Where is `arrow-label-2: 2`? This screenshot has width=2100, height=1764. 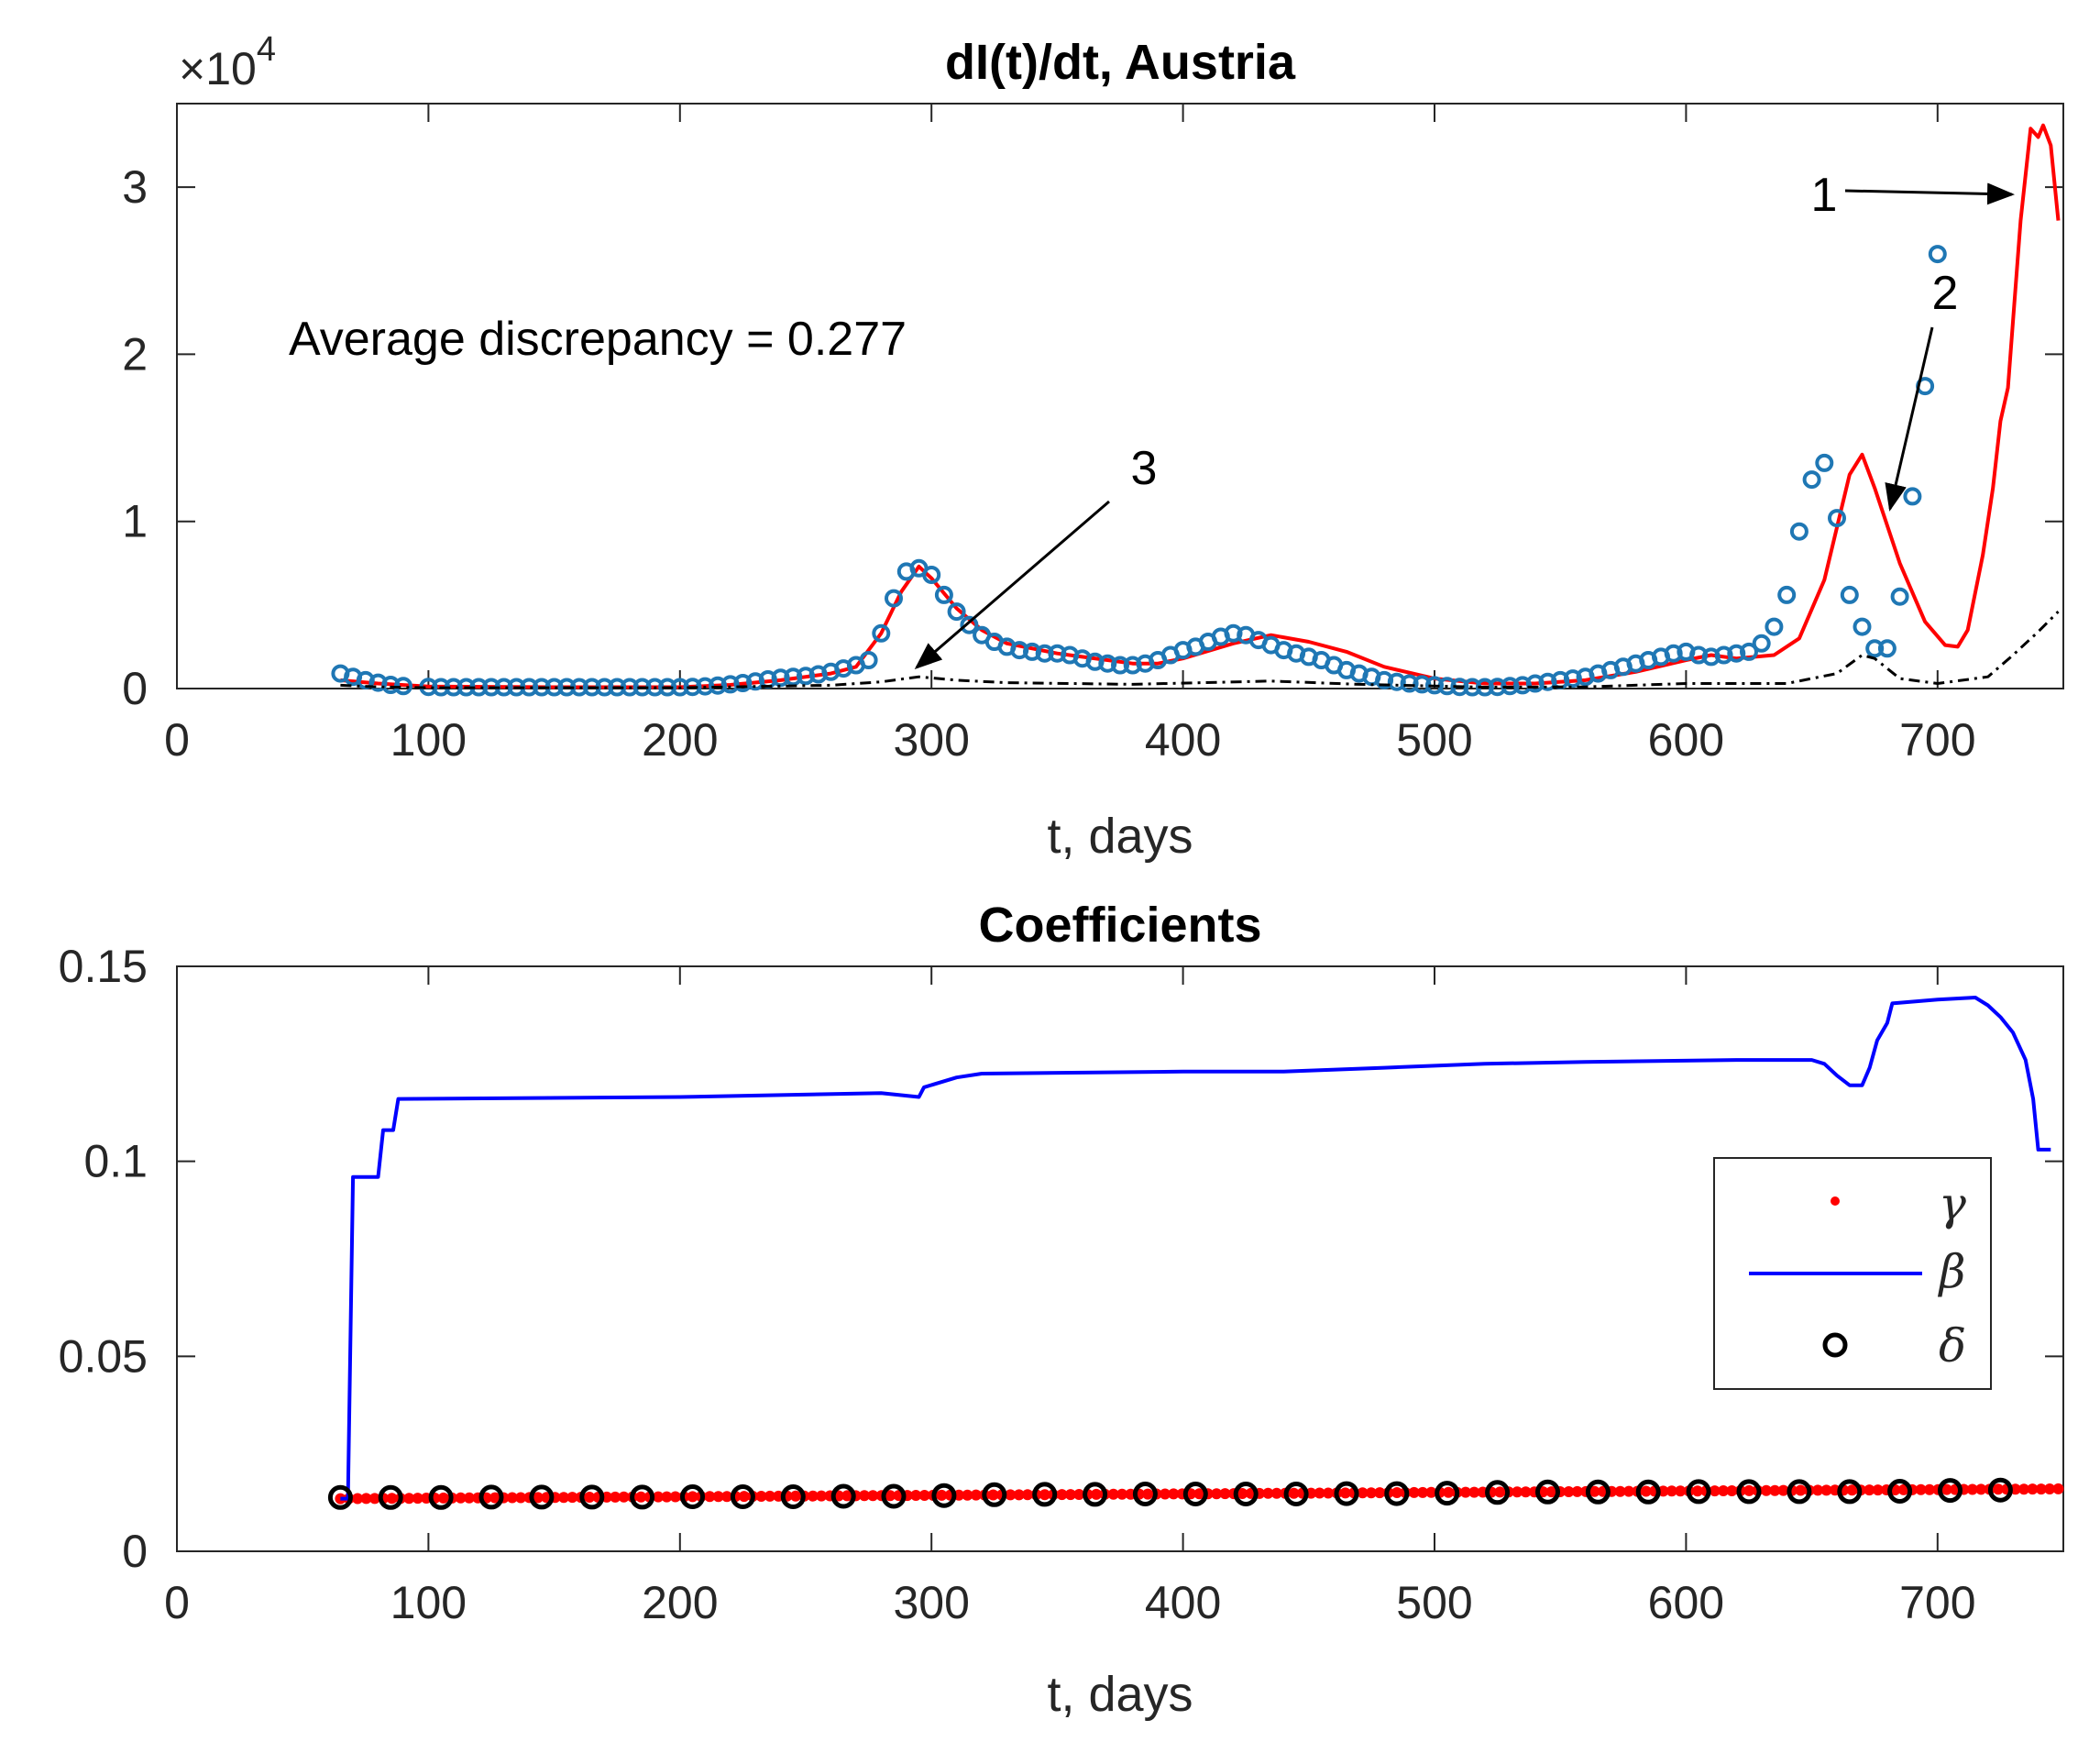
arrow-label-2: 2 is located at coordinates (1945, 293).